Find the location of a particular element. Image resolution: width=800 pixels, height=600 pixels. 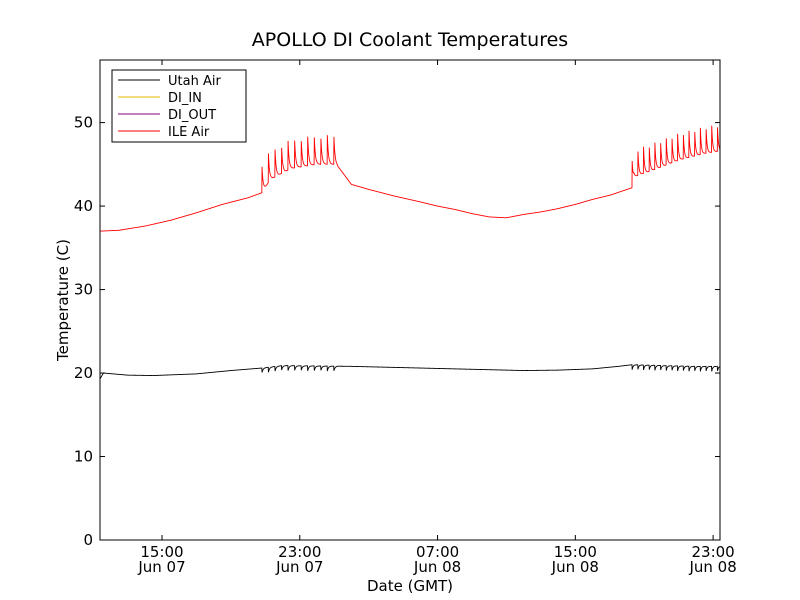

y-tick-label: 50 is located at coordinates (83, 123).